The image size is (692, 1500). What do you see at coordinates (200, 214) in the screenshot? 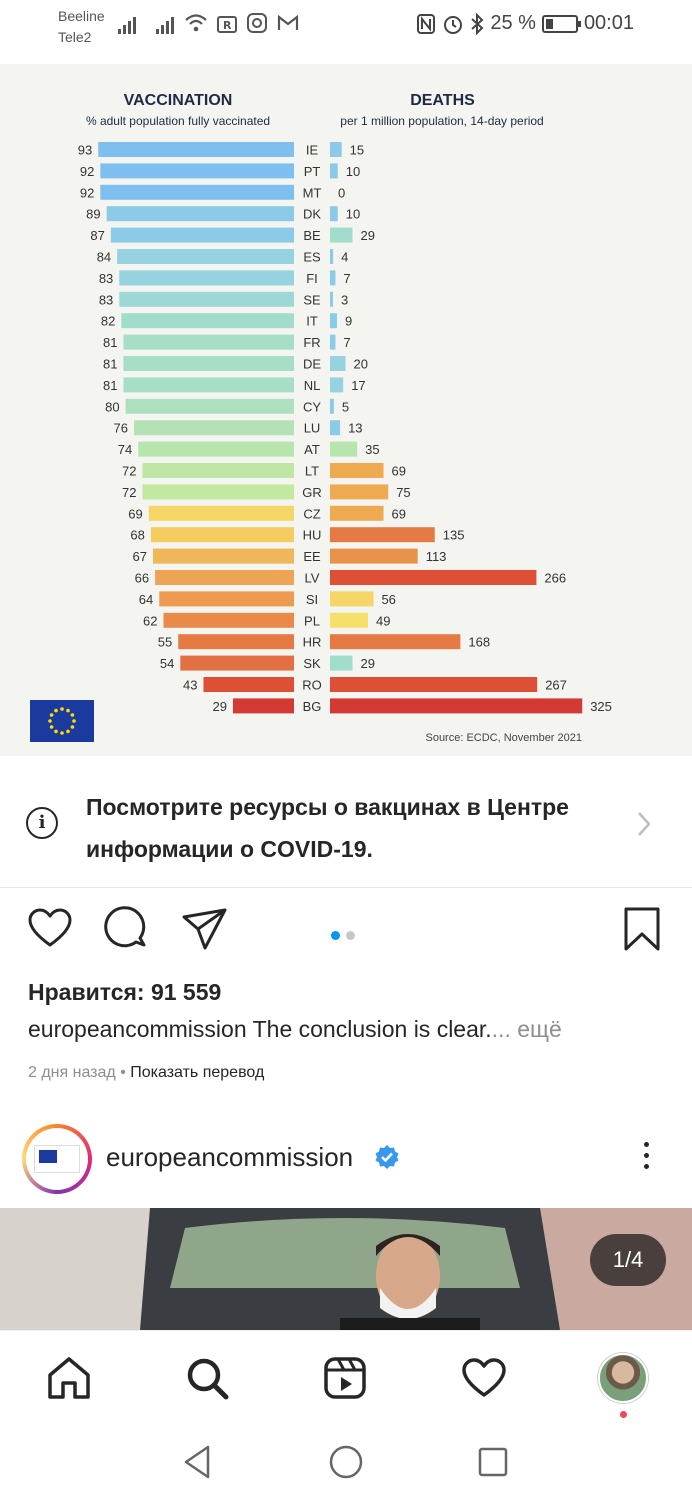
I see `vaccination-bar-DK` at bounding box center [200, 214].